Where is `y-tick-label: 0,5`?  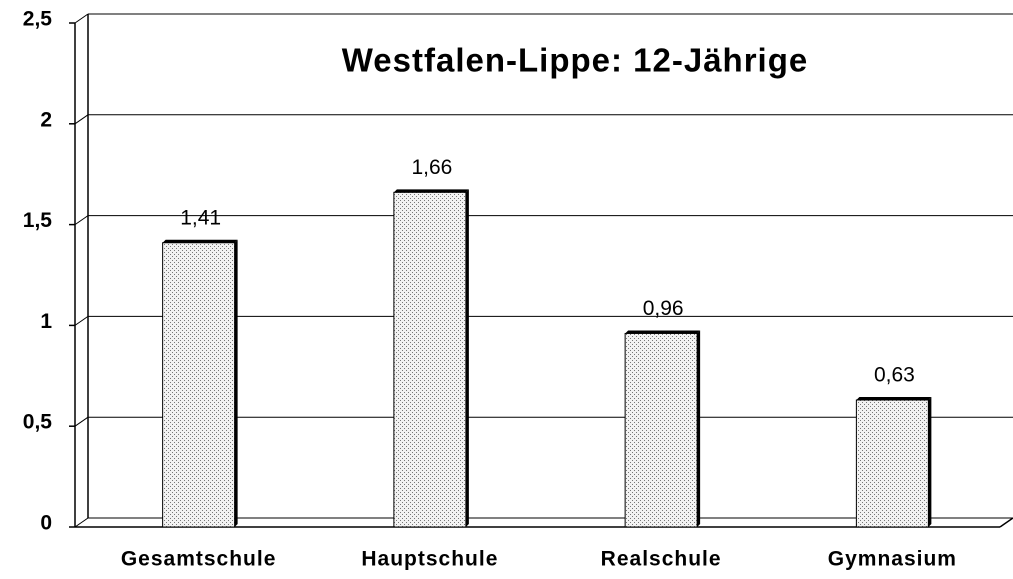 y-tick-label: 0,5 is located at coordinates (38, 422).